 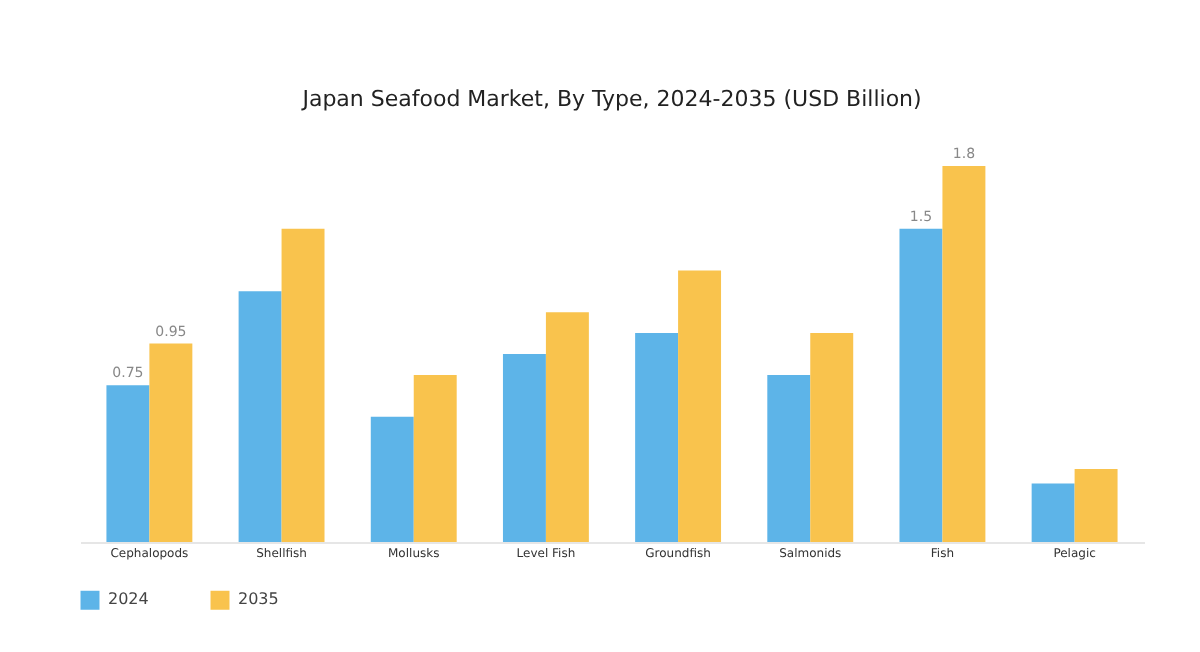 I want to click on legend-label: 2024, so click(x=128, y=599).